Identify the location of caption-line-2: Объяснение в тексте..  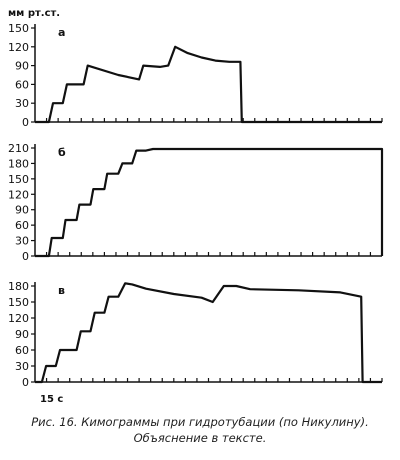
(200, 438).